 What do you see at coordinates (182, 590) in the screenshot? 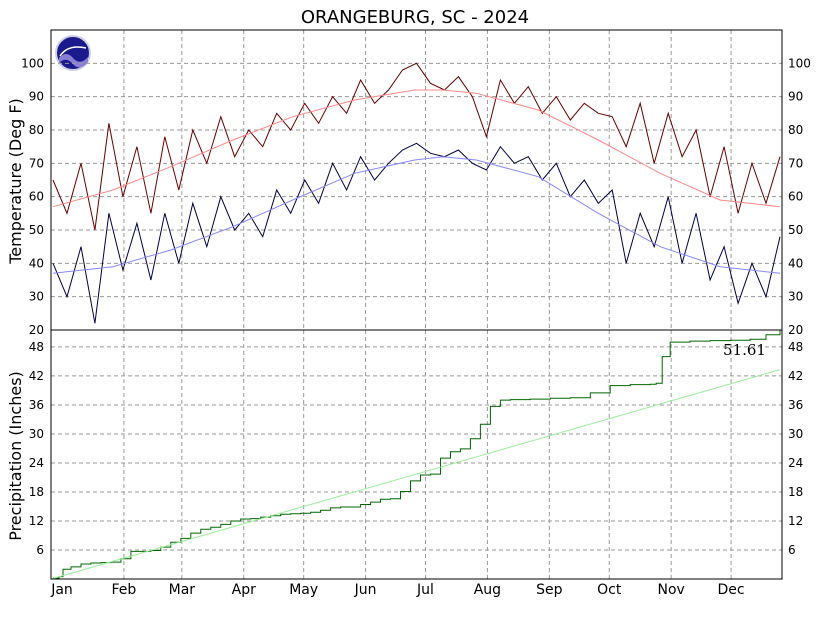
I see `month-tick-label: Mar` at bounding box center [182, 590].